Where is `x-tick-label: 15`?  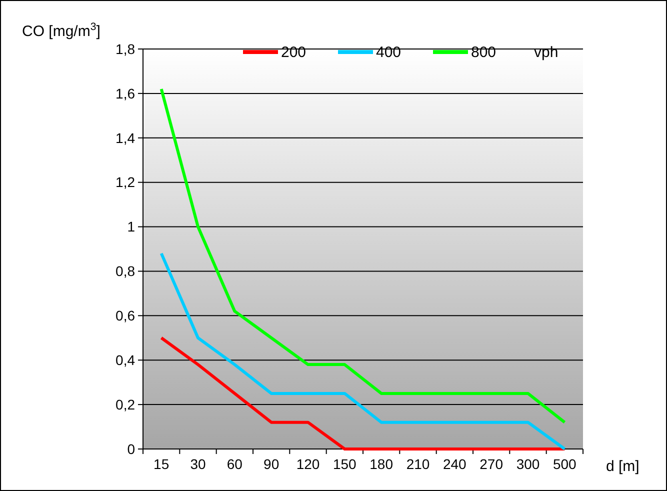
x-tick-label: 15 is located at coordinates (162, 464).